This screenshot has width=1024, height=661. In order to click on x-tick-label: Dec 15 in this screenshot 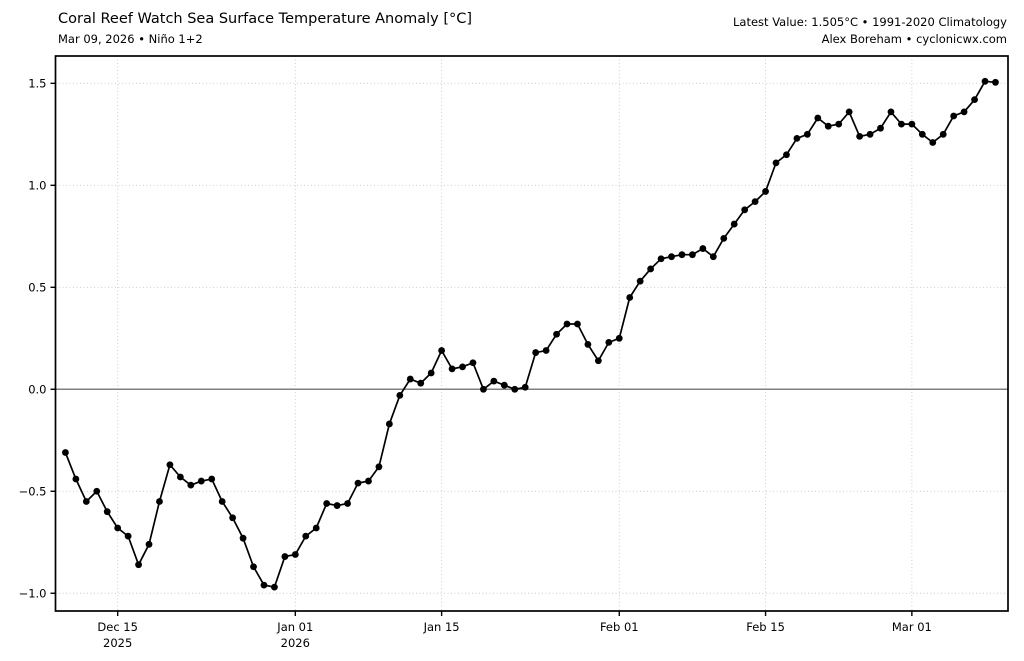, I will do `click(117, 627)`.